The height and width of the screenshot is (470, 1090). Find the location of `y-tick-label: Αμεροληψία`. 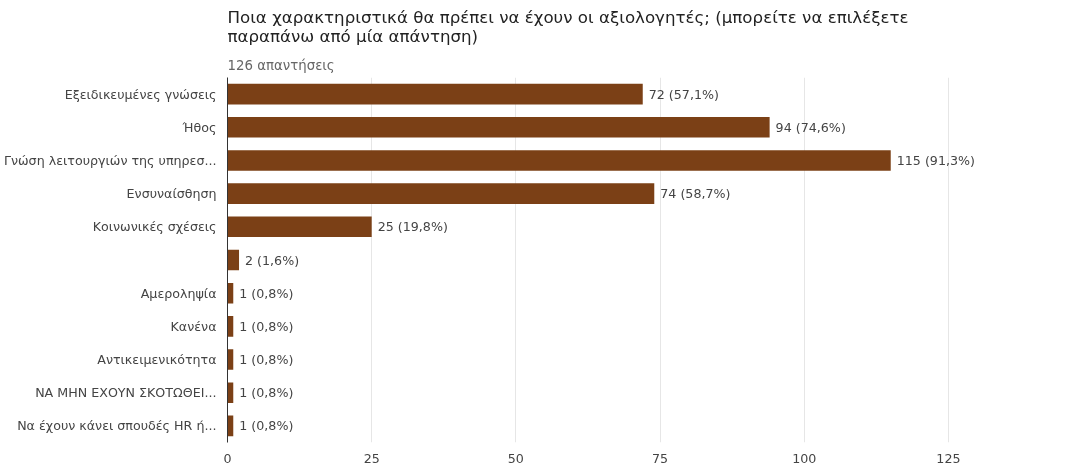

y-tick-label: Αμεροληψία is located at coordinates (178, 293).